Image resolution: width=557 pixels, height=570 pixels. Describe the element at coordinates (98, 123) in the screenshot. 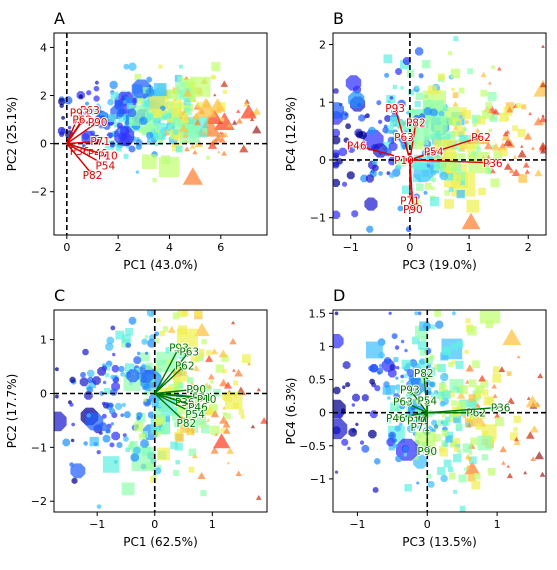

I see `vector-label: P90` at that location.